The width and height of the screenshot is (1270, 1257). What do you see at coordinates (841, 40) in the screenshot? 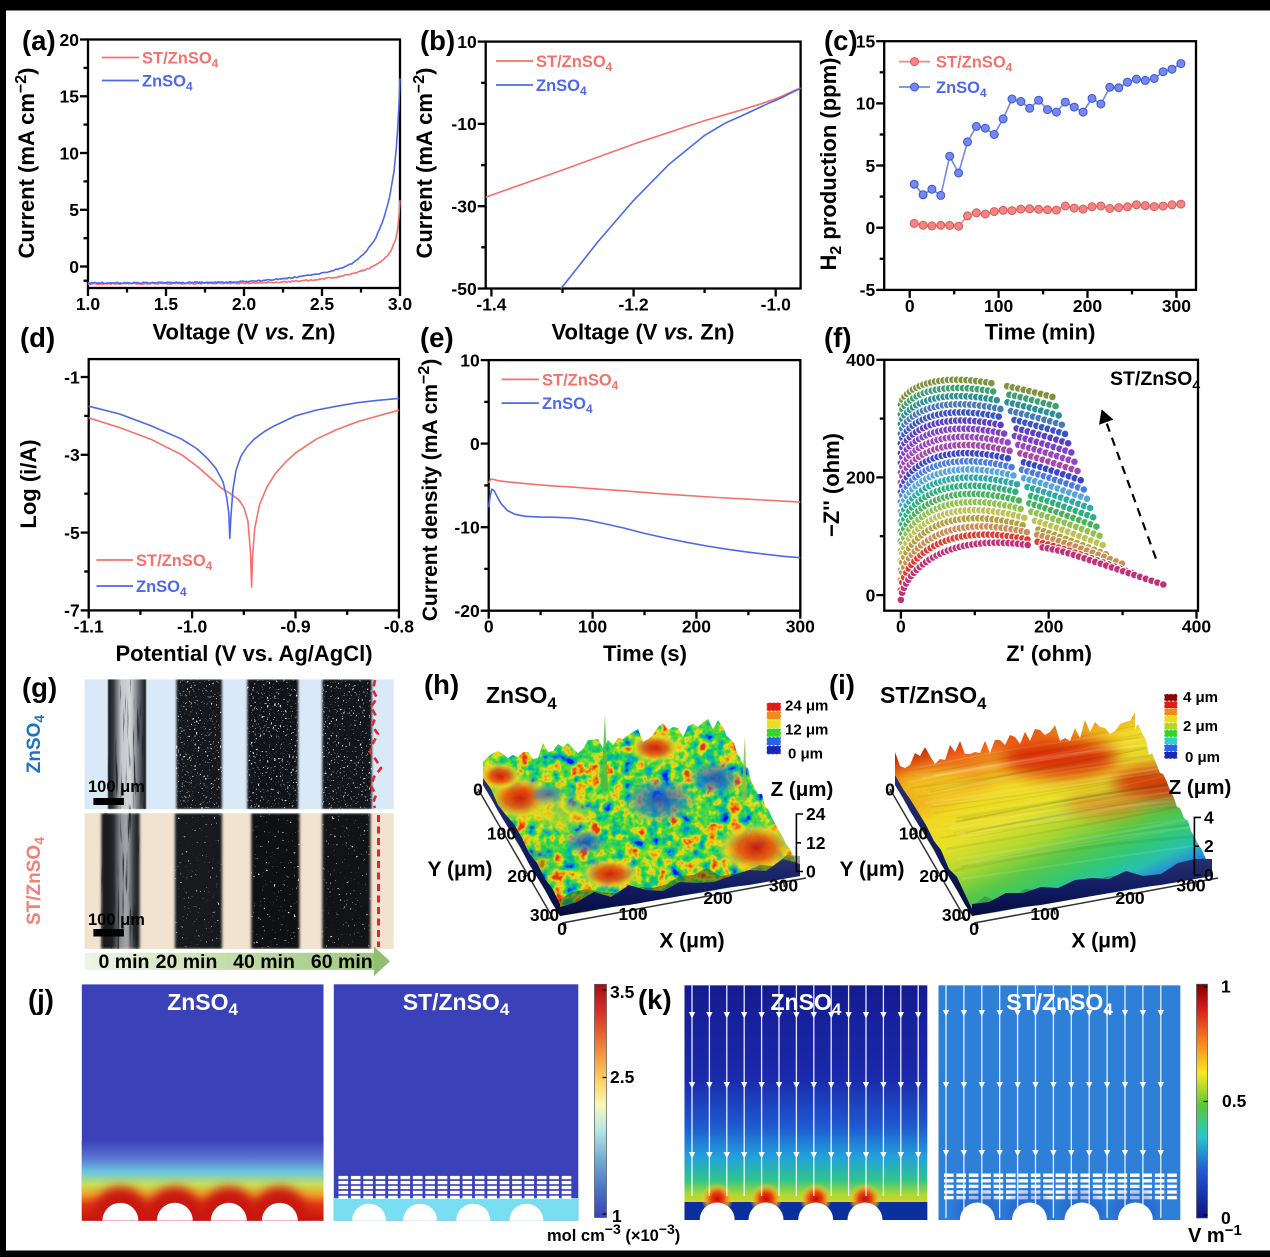
I see `svg-text: (c)` at bounding box center [841, 40].